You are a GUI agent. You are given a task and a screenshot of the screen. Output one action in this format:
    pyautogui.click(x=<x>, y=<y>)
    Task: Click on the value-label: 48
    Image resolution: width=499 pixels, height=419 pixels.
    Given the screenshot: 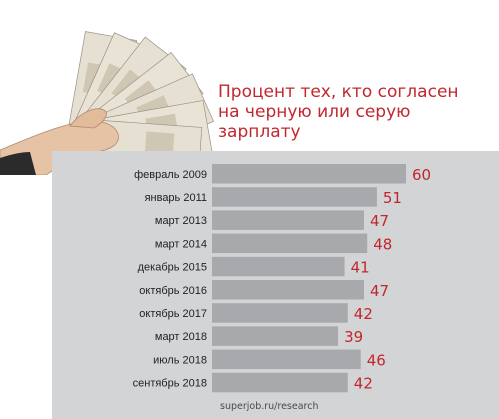 What is the action you would take?
    pyautogui.click(x=382, y=244)
    